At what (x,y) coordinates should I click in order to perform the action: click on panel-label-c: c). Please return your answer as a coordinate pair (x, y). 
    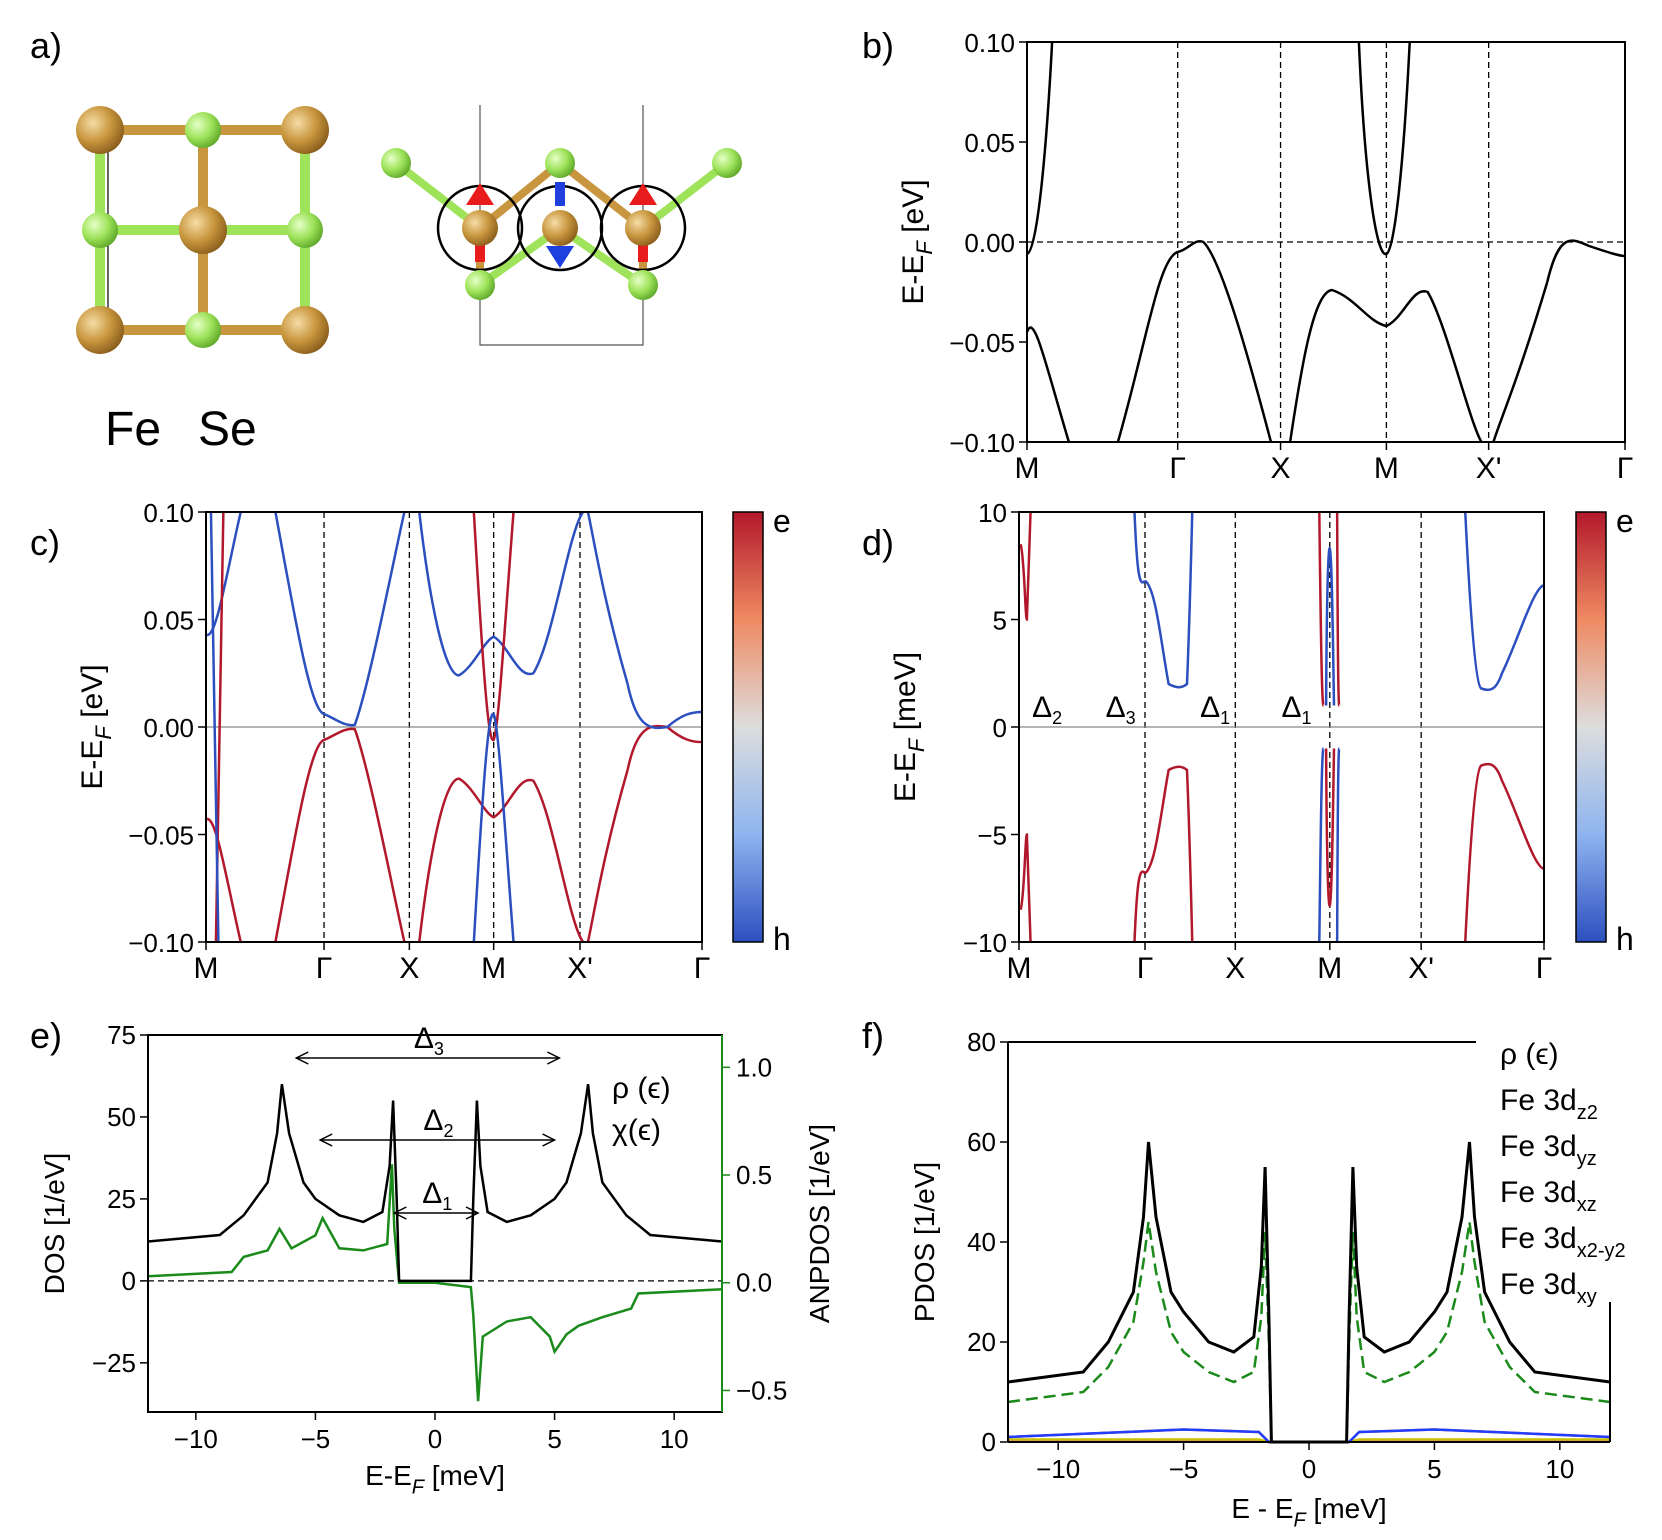
    Looking at the image, I should click on (45, 542).